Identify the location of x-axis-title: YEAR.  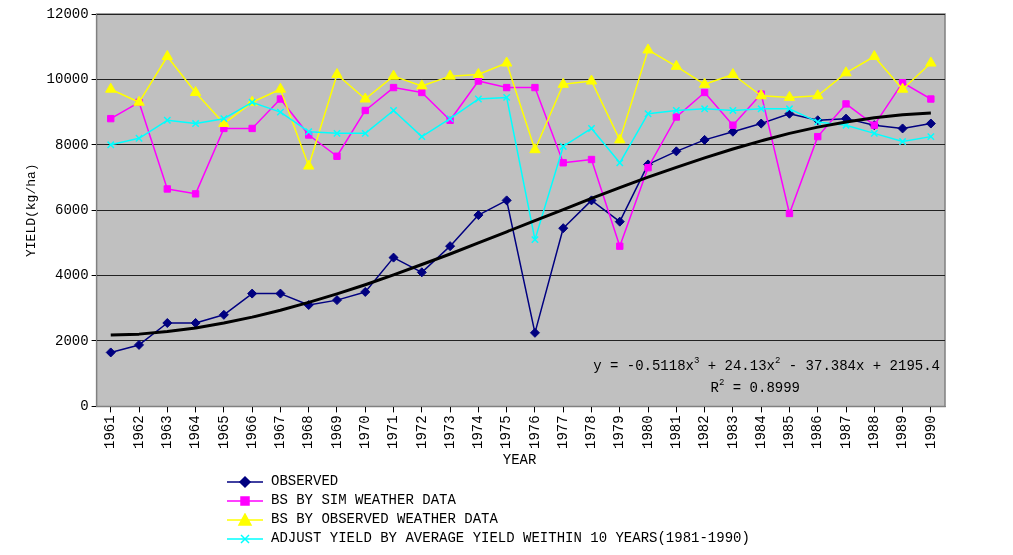
(519, 460).